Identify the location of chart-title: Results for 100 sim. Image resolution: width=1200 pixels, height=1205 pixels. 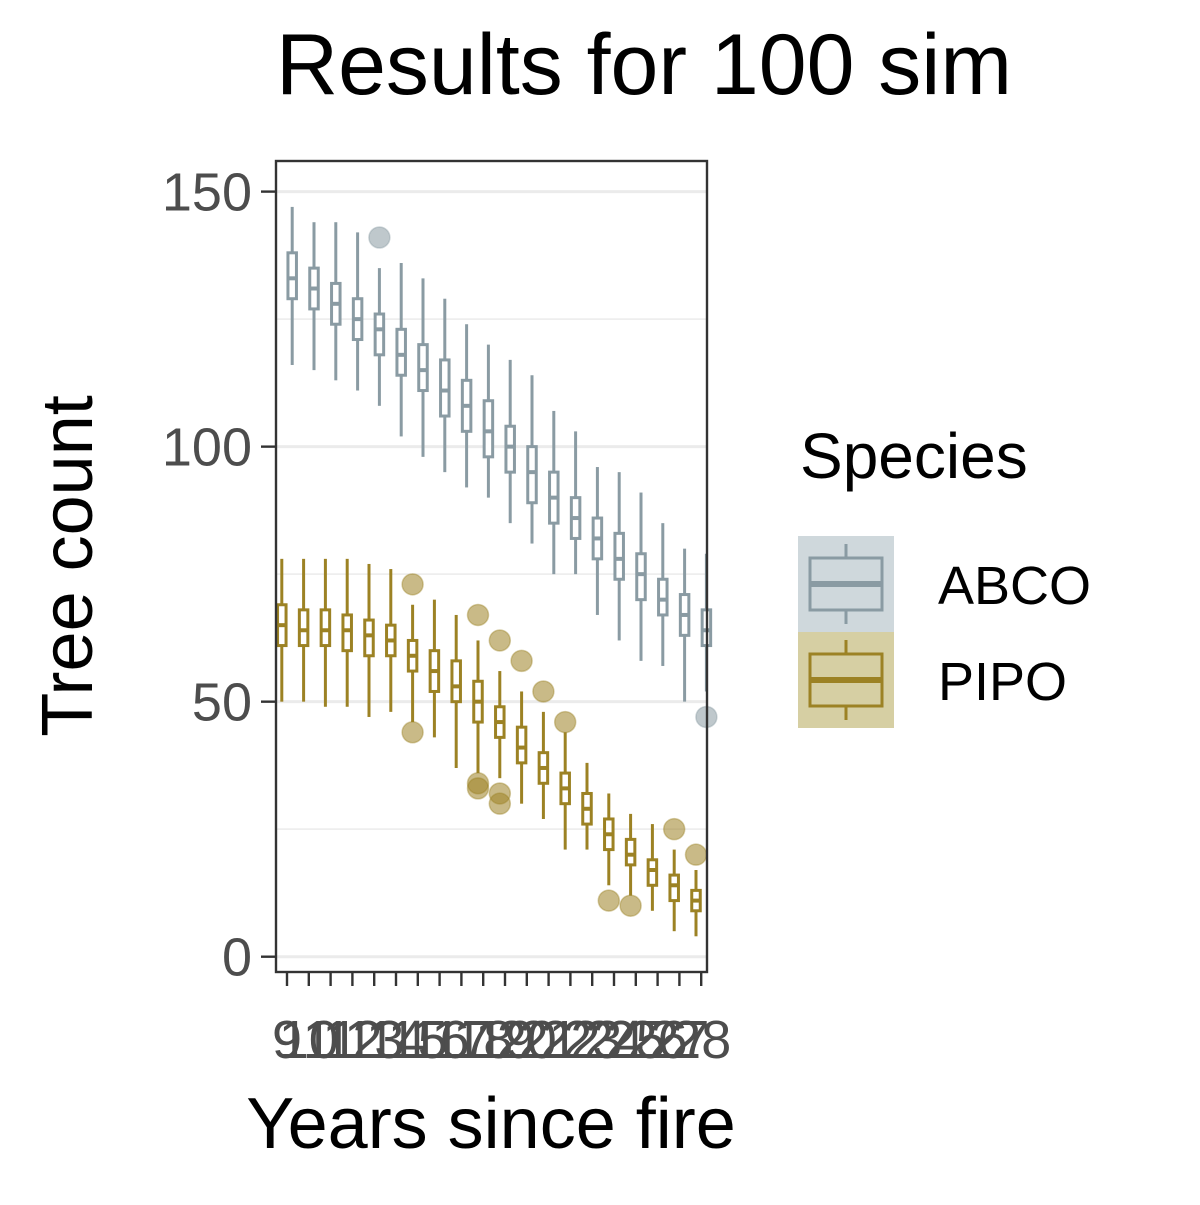
(644, 65).